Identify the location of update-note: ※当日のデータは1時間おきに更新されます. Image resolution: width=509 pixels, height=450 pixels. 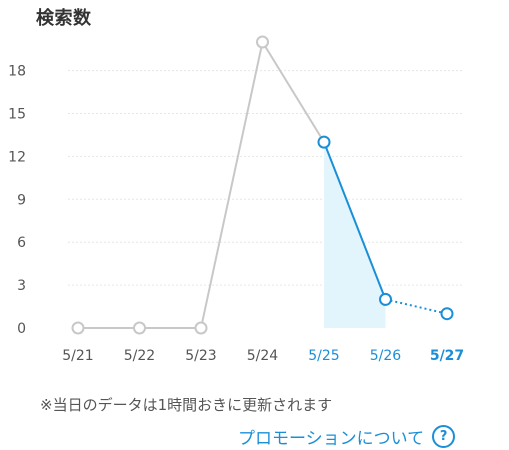
(186, 405).